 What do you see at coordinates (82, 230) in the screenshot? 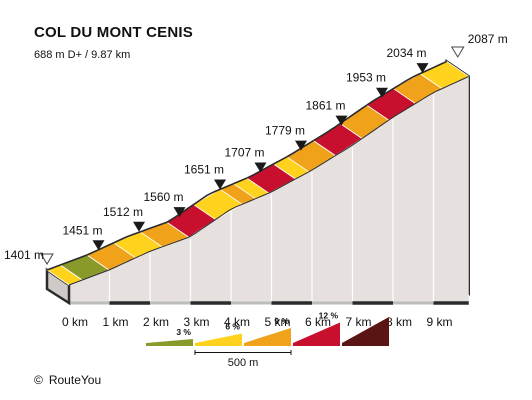
I see `elevation-label: 1451 m` at bounding box center [82, 230].